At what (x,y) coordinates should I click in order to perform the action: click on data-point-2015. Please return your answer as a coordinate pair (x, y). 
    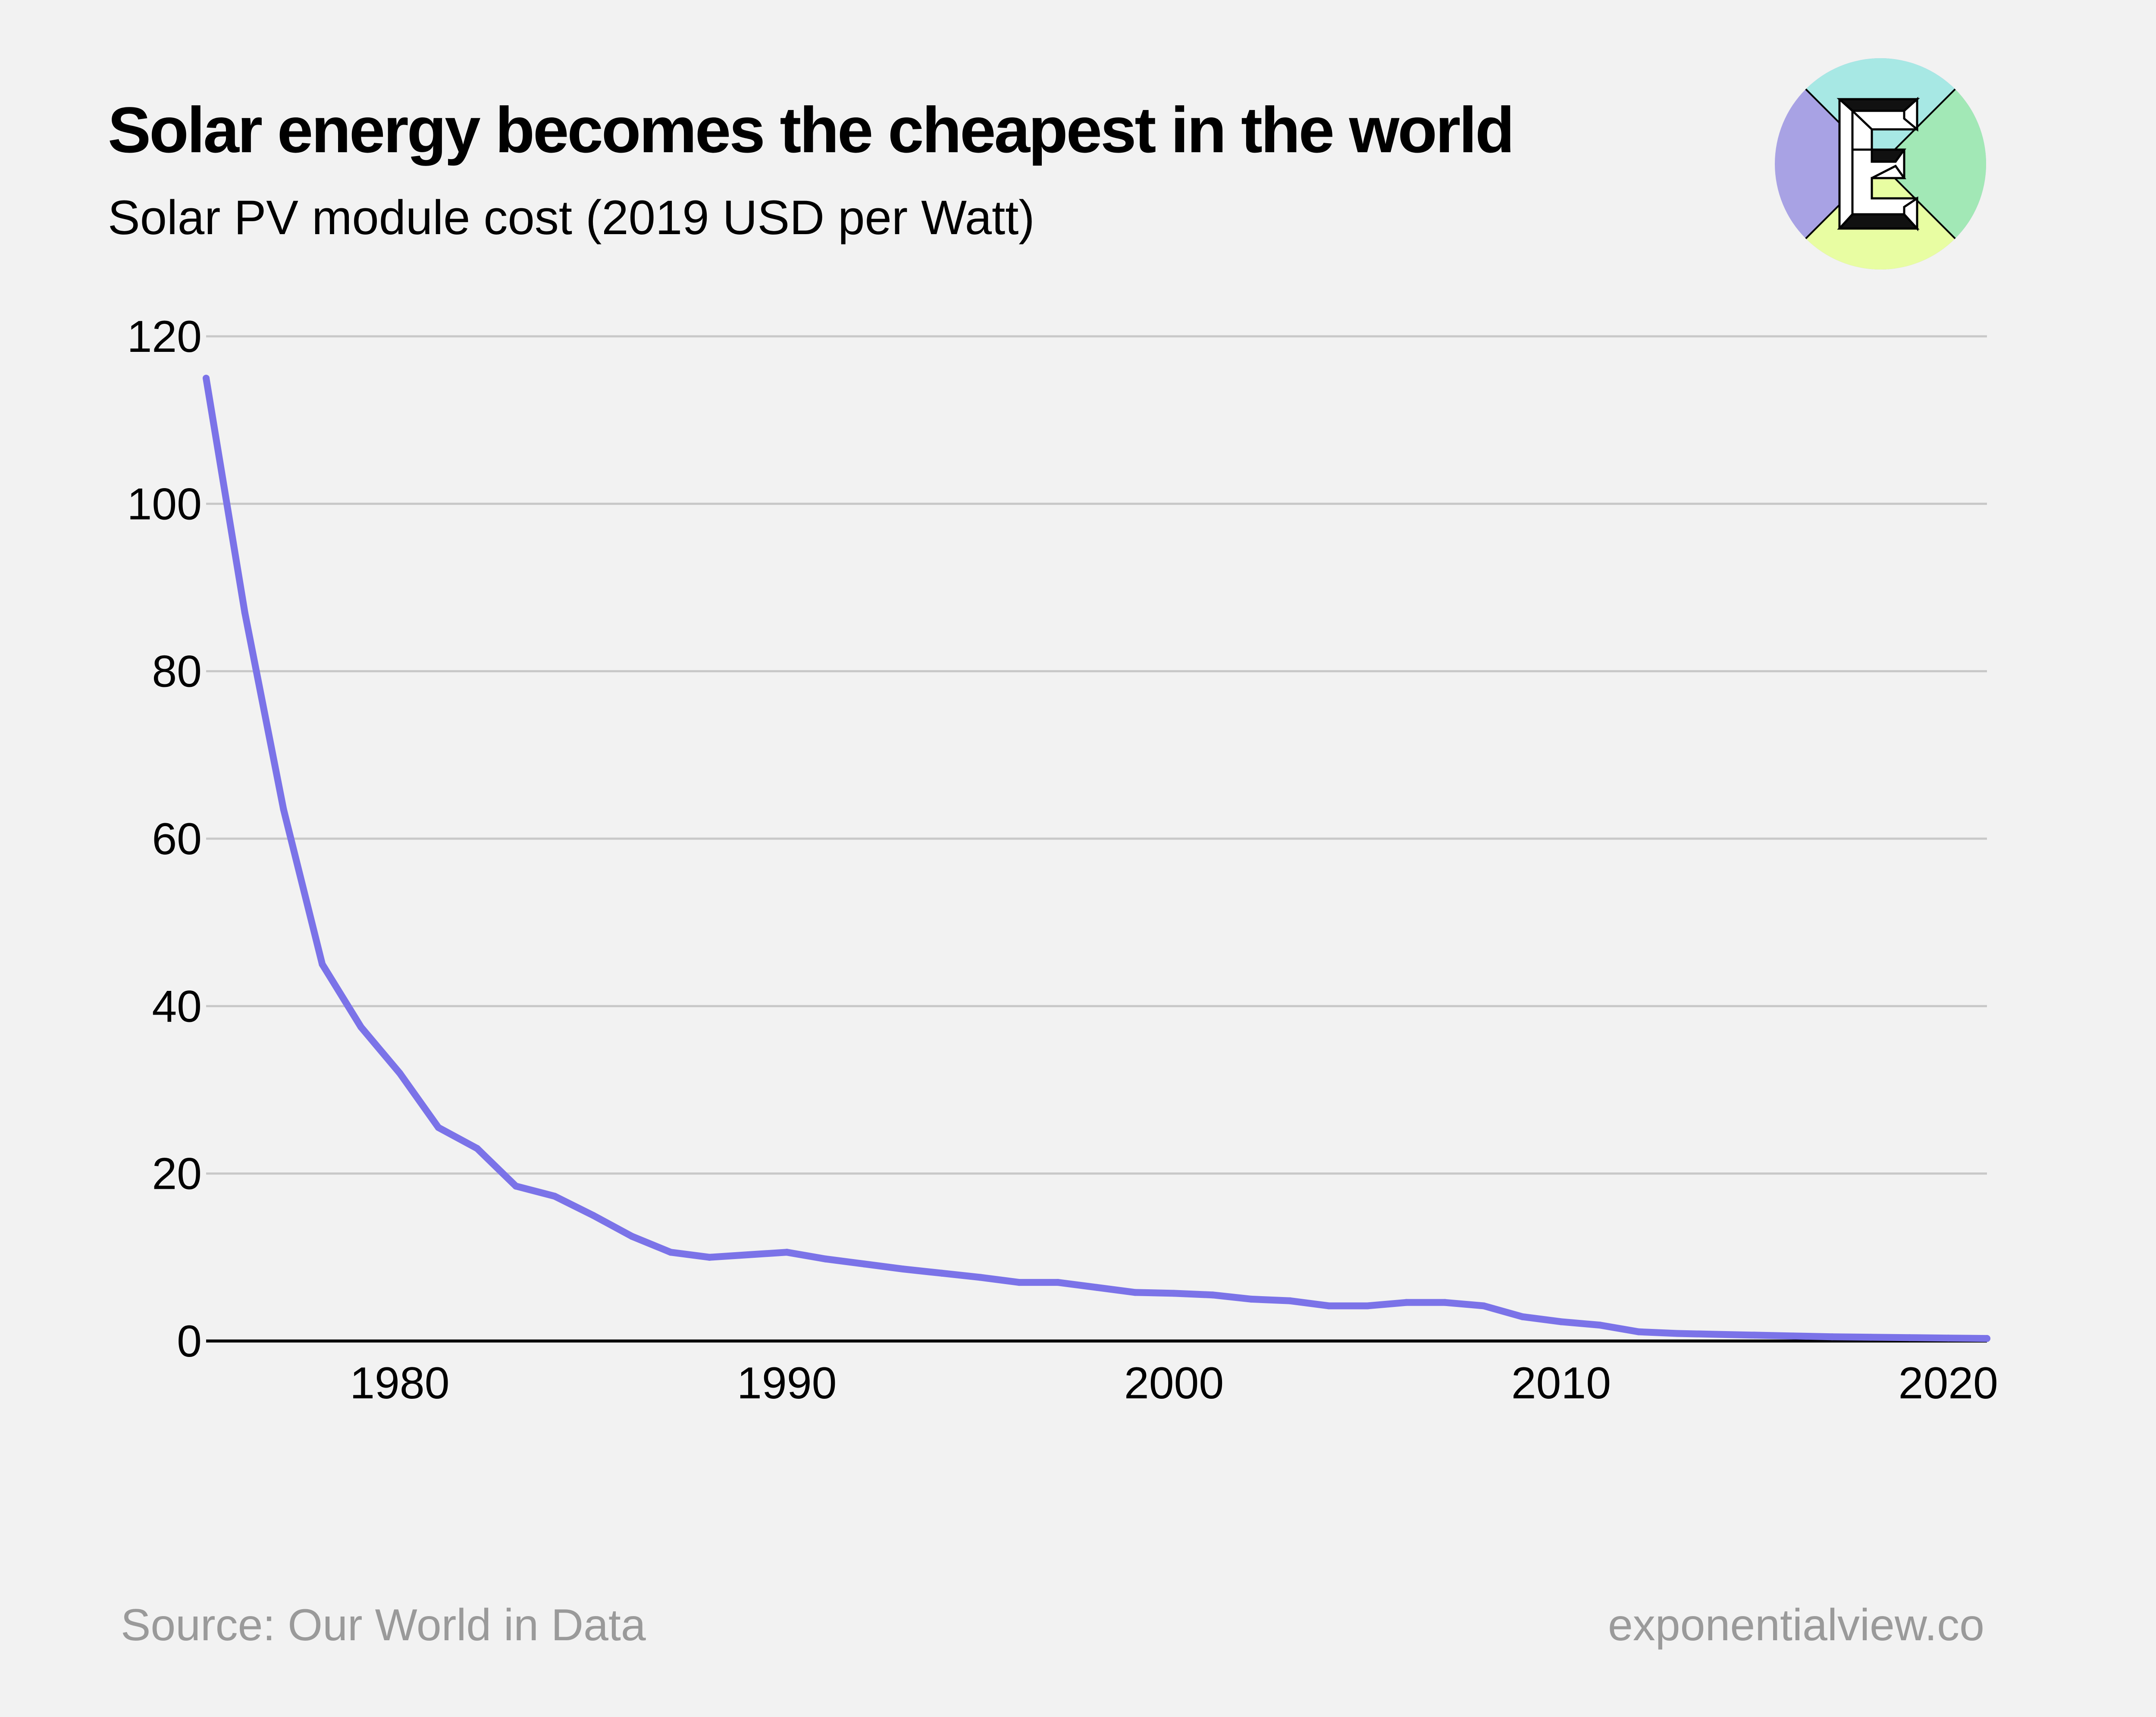
    Looking at the image, I should click on (1754, 1336).